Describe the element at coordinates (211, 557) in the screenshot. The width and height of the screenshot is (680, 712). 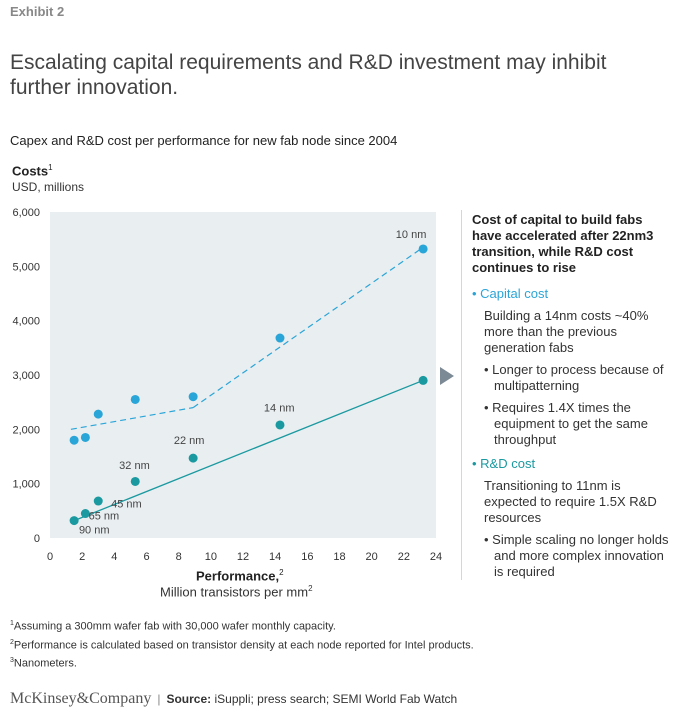
I see `x-tick-label: 10` at that location.